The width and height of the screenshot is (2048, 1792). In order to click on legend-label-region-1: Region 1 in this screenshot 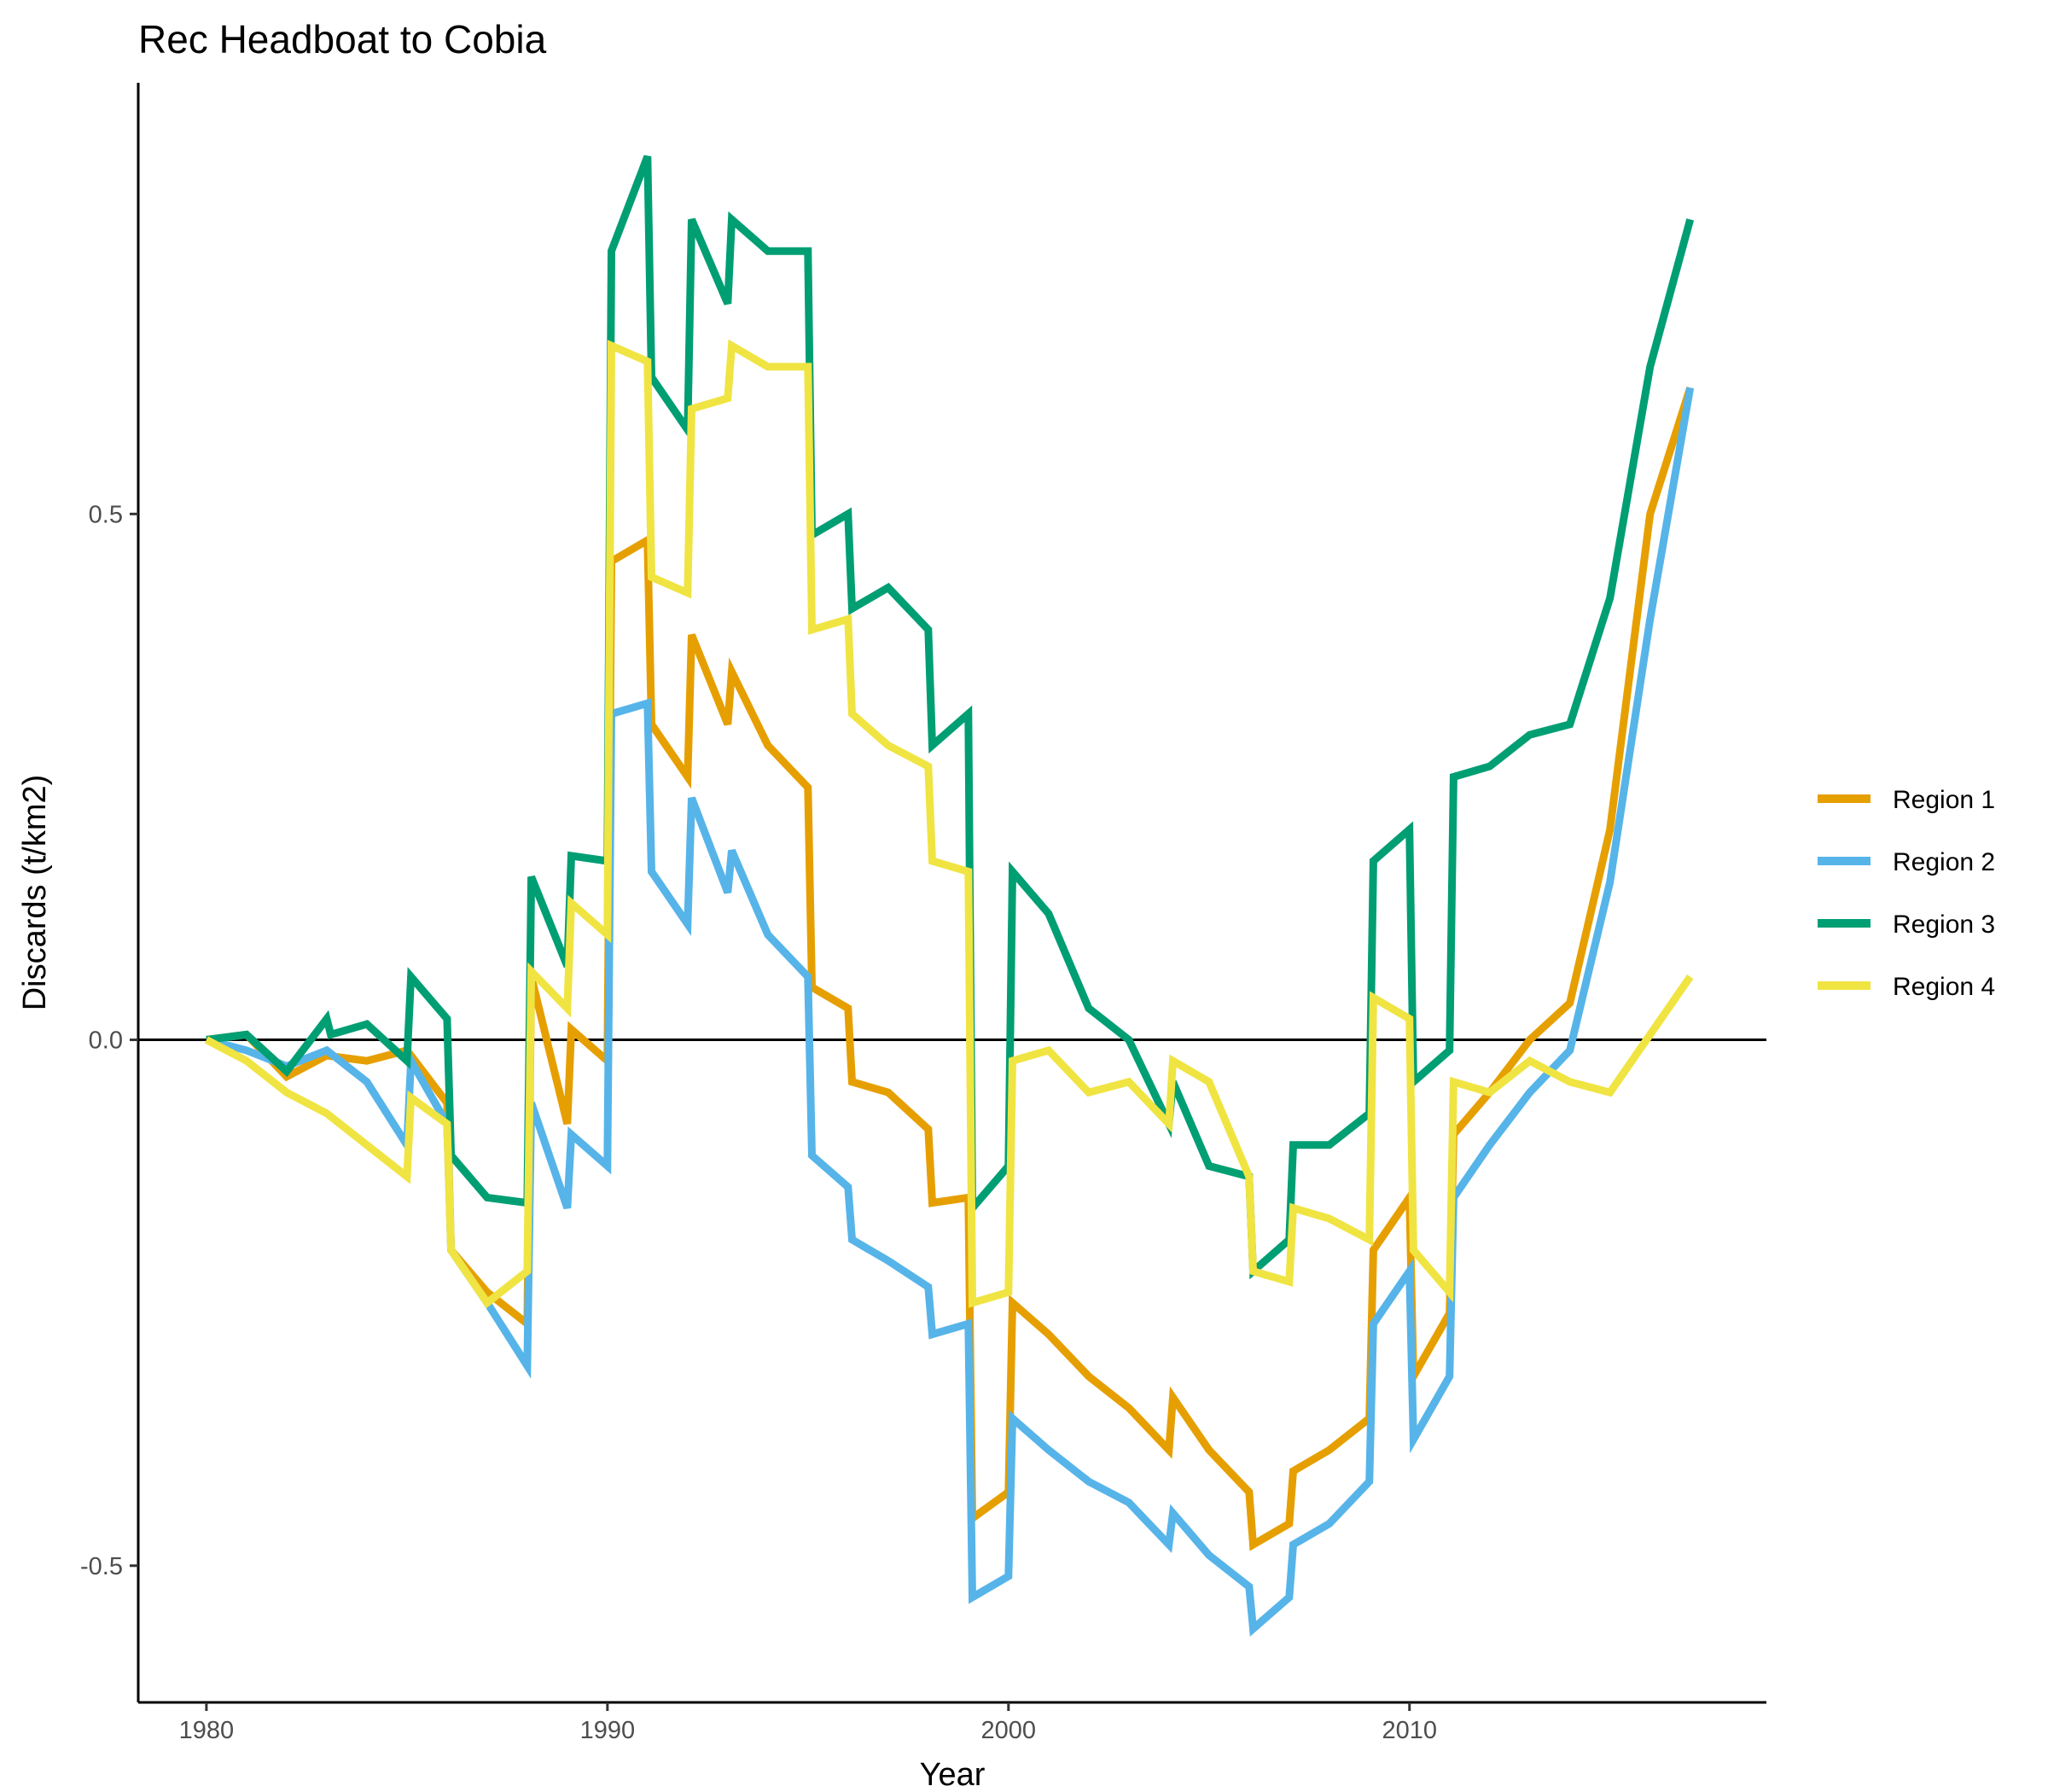, I will do `click(1944, 800)`.